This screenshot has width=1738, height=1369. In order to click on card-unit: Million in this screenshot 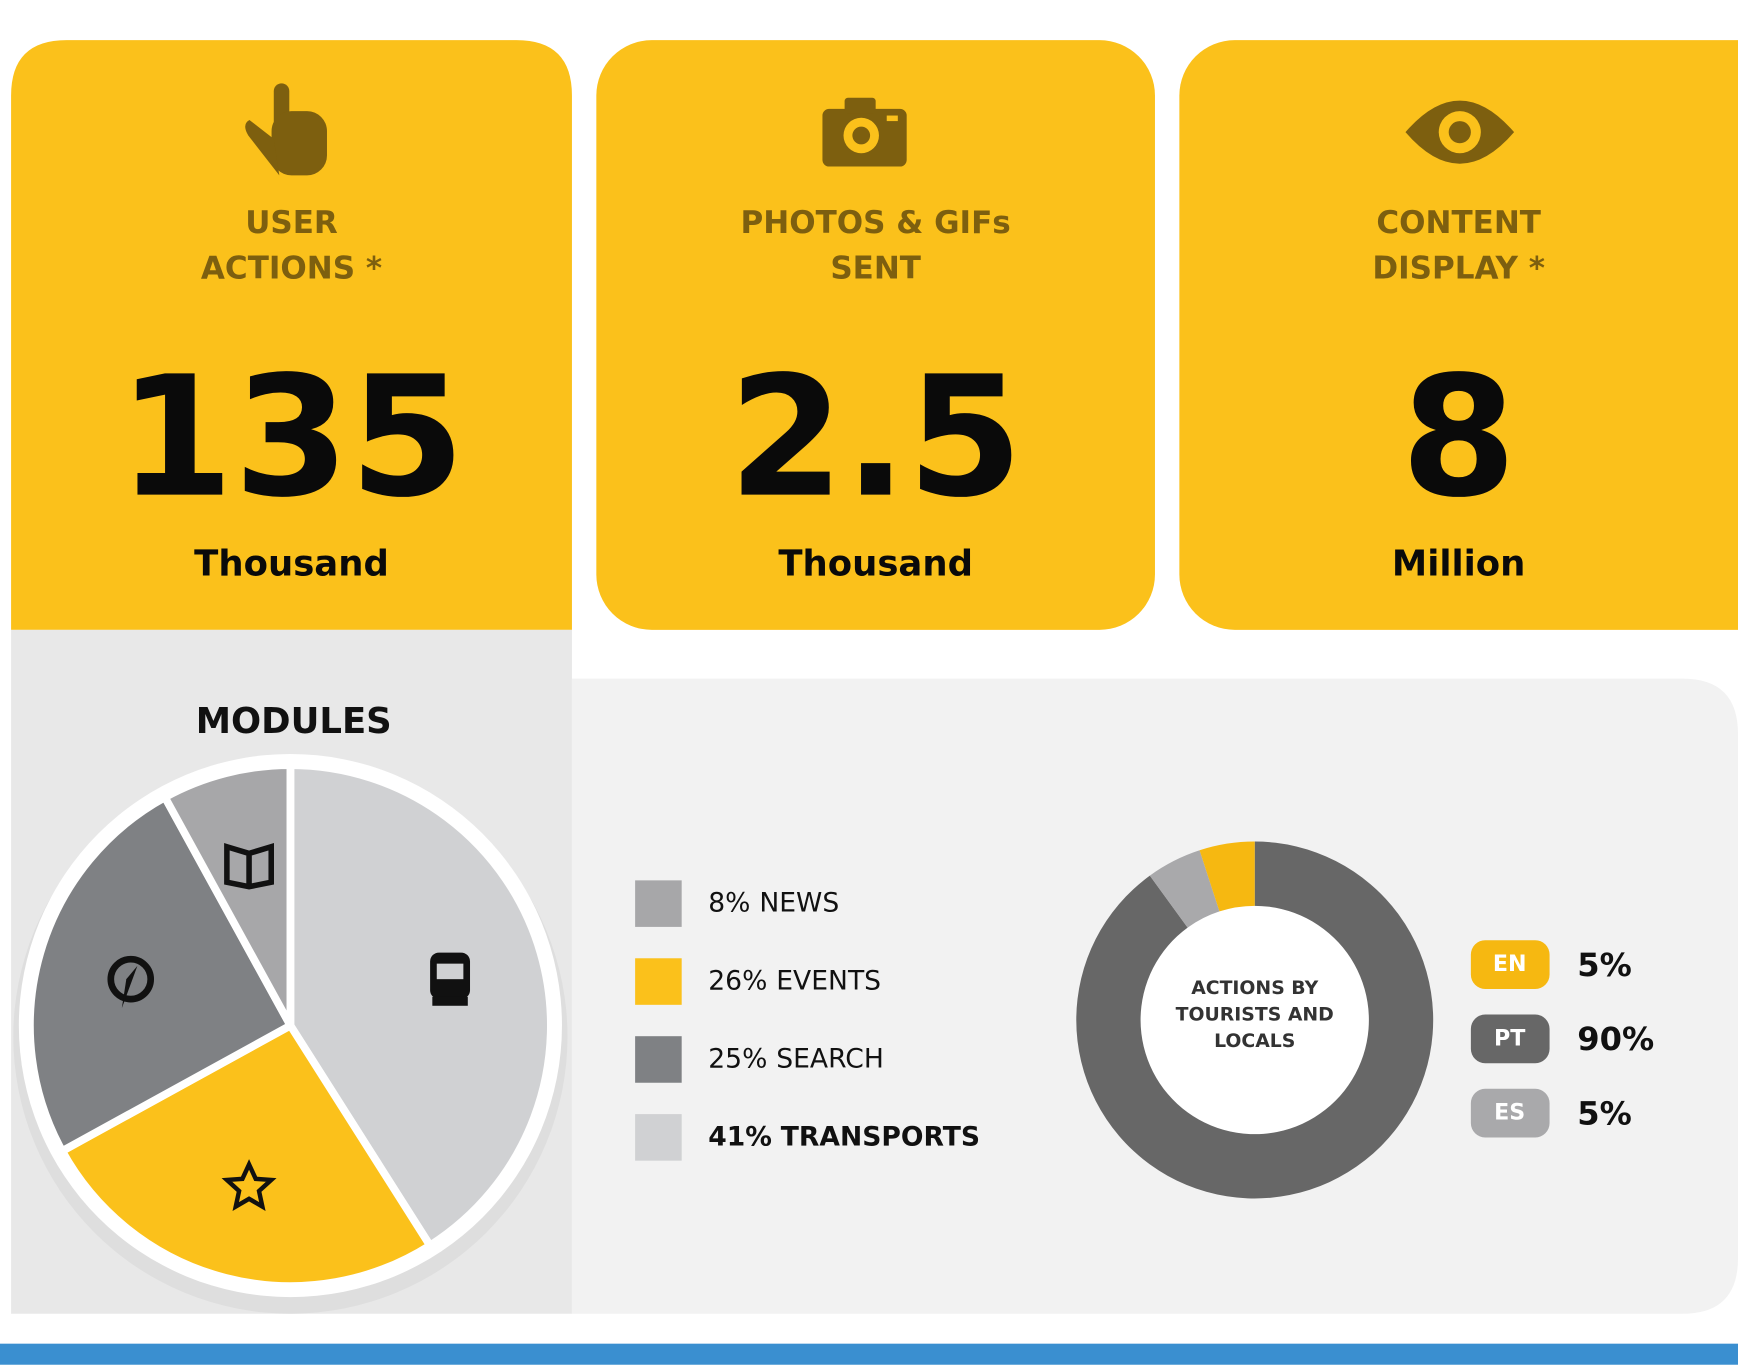, I will do `click(1459, 564)`.